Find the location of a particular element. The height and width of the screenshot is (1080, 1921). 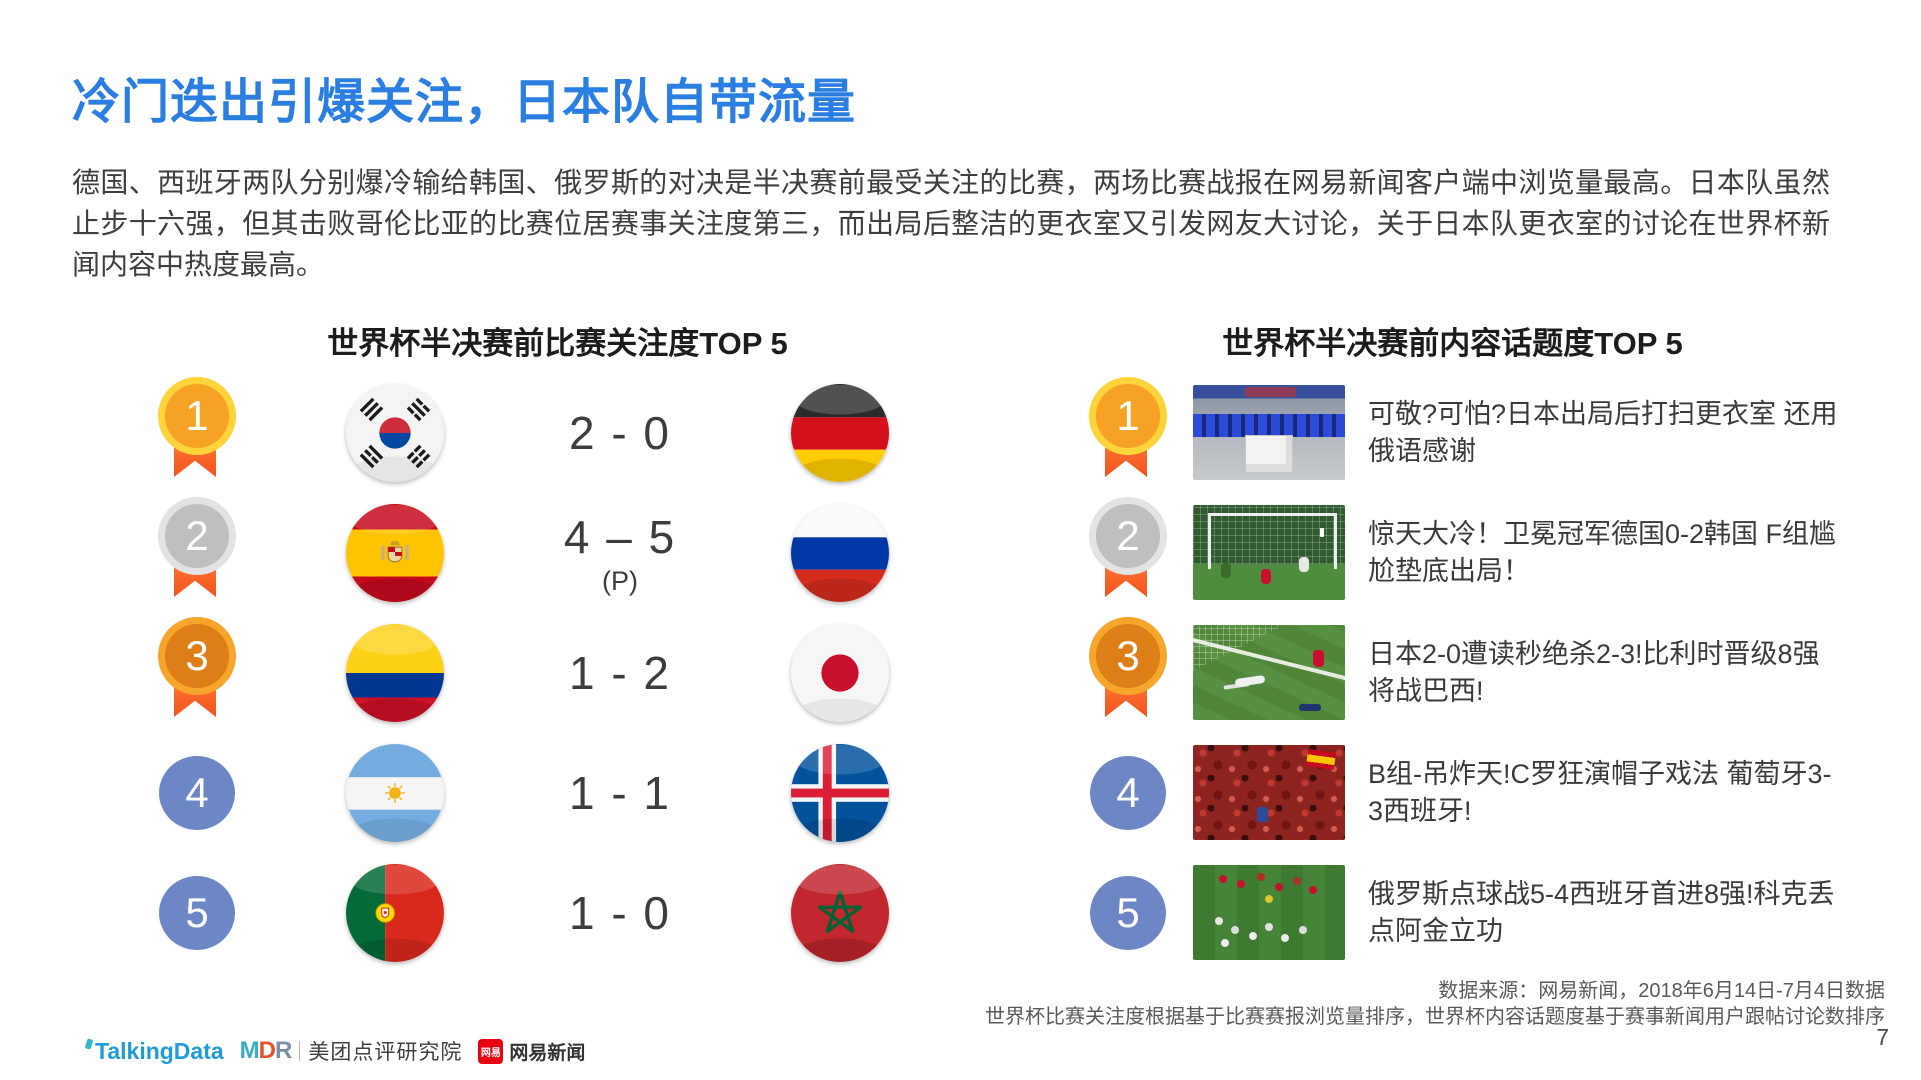

netease-badge-icon: 网易 is located at coordinates (491, 1051).